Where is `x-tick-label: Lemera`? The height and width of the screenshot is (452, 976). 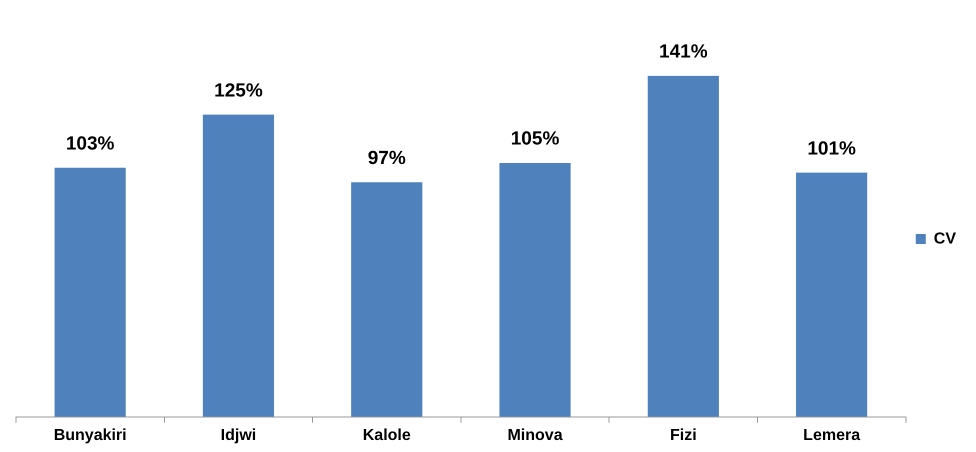 x-tick-label: Lemera is located at coordinates (831, 435).